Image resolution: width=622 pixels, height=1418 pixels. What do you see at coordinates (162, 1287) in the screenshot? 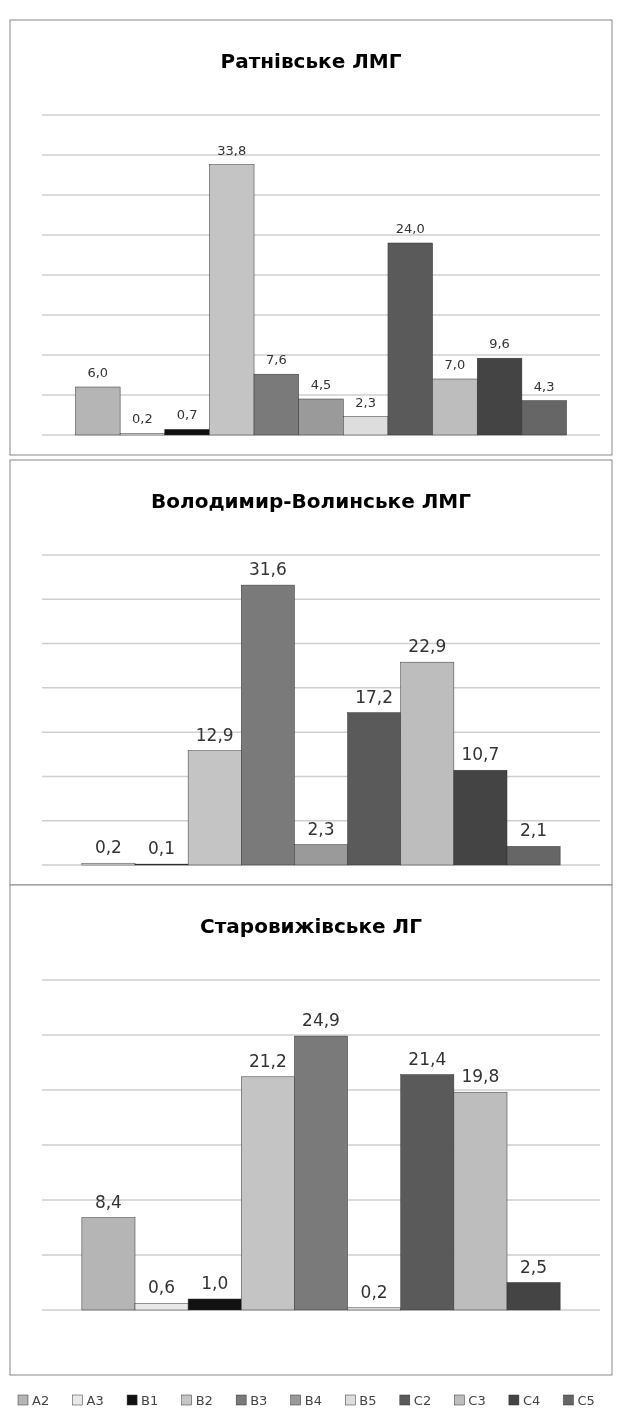
I see `data-label: 0,6` at bounding box center [162, 1287].